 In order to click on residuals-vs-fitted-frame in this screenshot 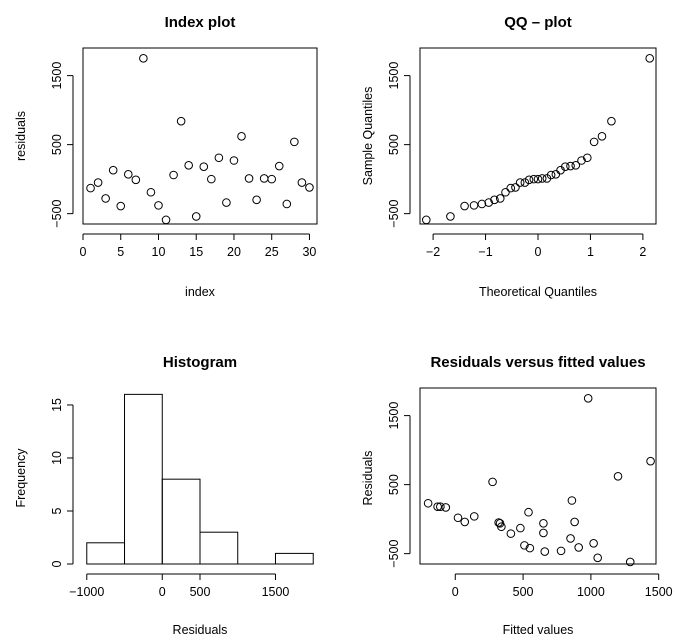, I will do `click(538, 476)`.